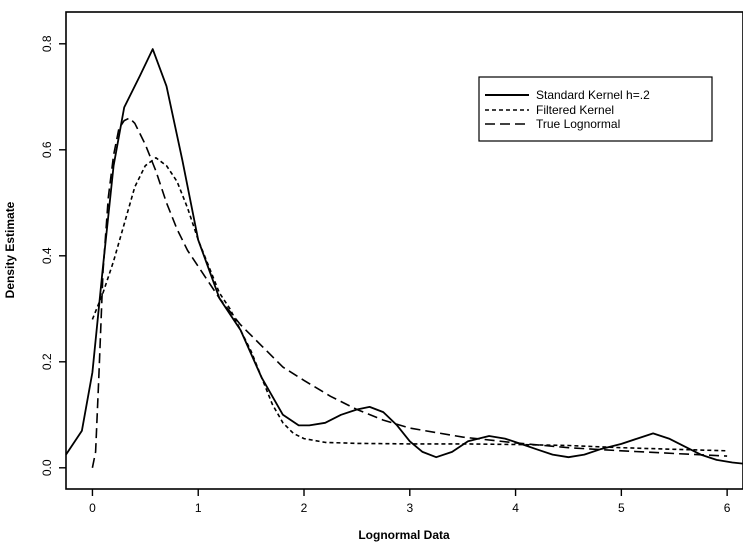 The height and width of the screenshot is (551, 743). I want to click on x-axis-label: Lognormal Data, so click(404, 535).